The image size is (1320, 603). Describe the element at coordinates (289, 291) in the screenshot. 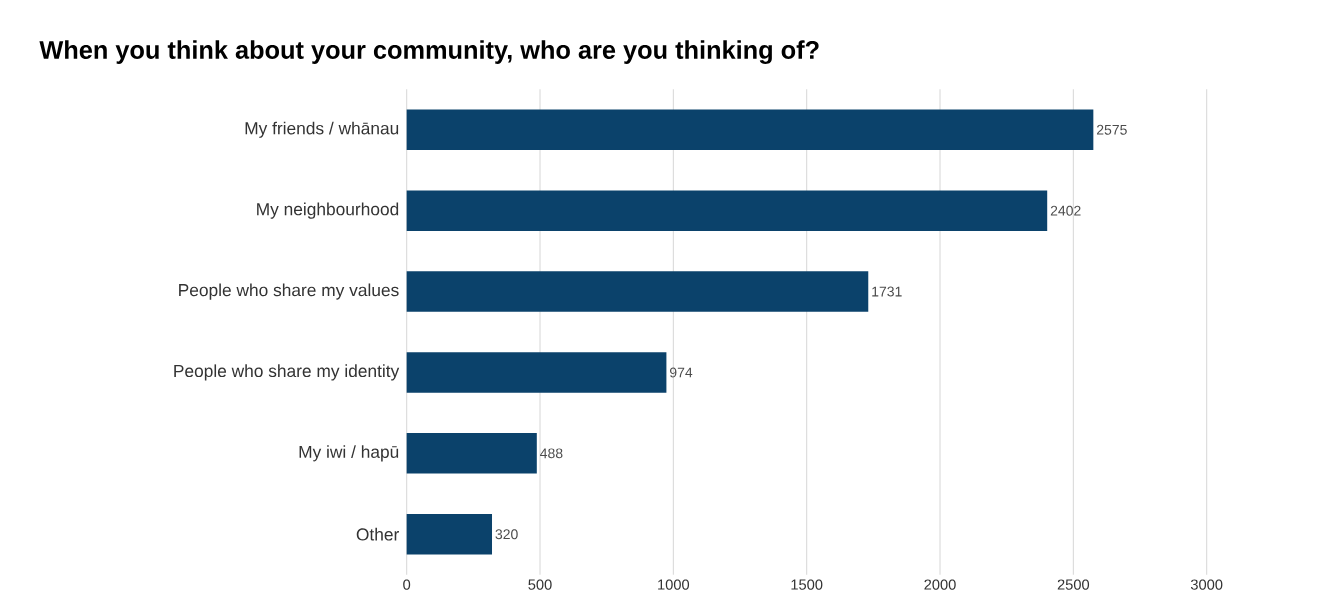

I see `y-tick-label: People who share my values` at that location.